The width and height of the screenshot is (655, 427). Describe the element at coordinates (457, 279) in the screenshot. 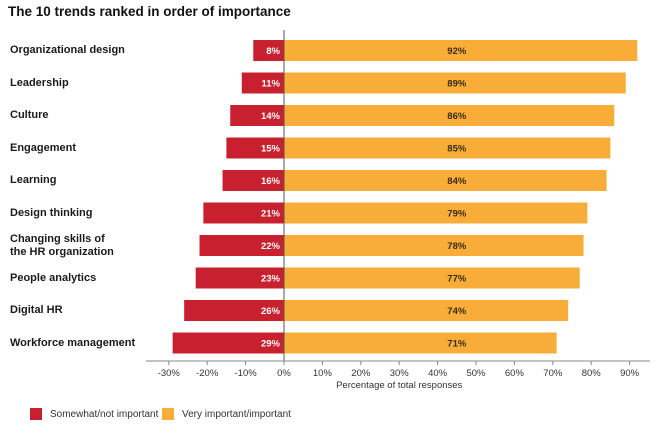

I see `bar-positive-label: 77%` at that location.